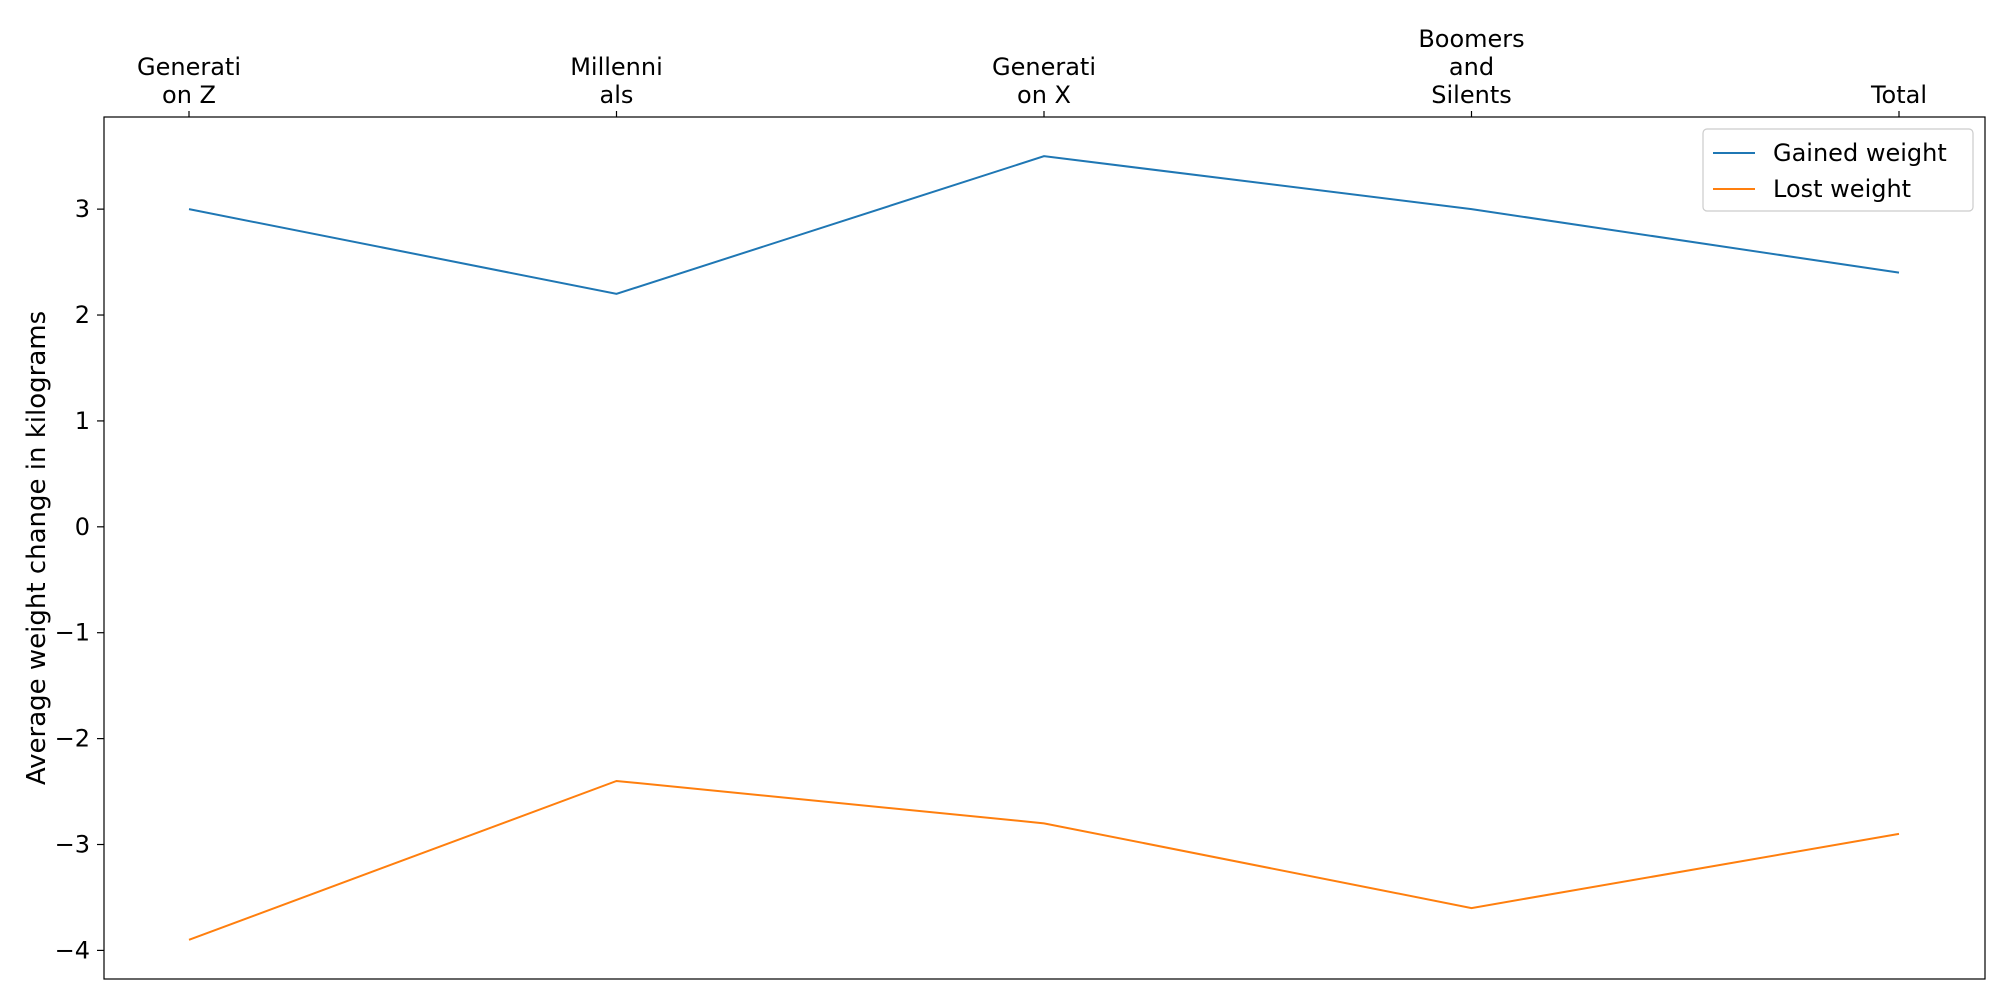 Image resolution: width=2000 pixels, height=1000 pixels. I want to click on x-tick-label: on X, so click(1044, 95).